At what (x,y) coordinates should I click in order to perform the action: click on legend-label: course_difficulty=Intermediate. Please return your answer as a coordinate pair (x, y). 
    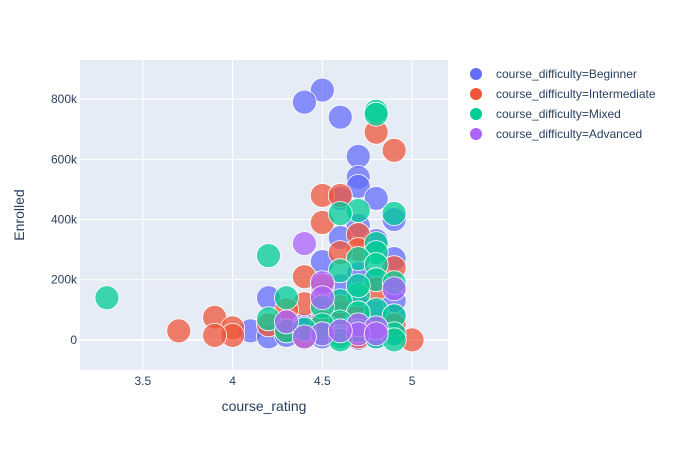
    Looking at the image, I should click on (576, 94).